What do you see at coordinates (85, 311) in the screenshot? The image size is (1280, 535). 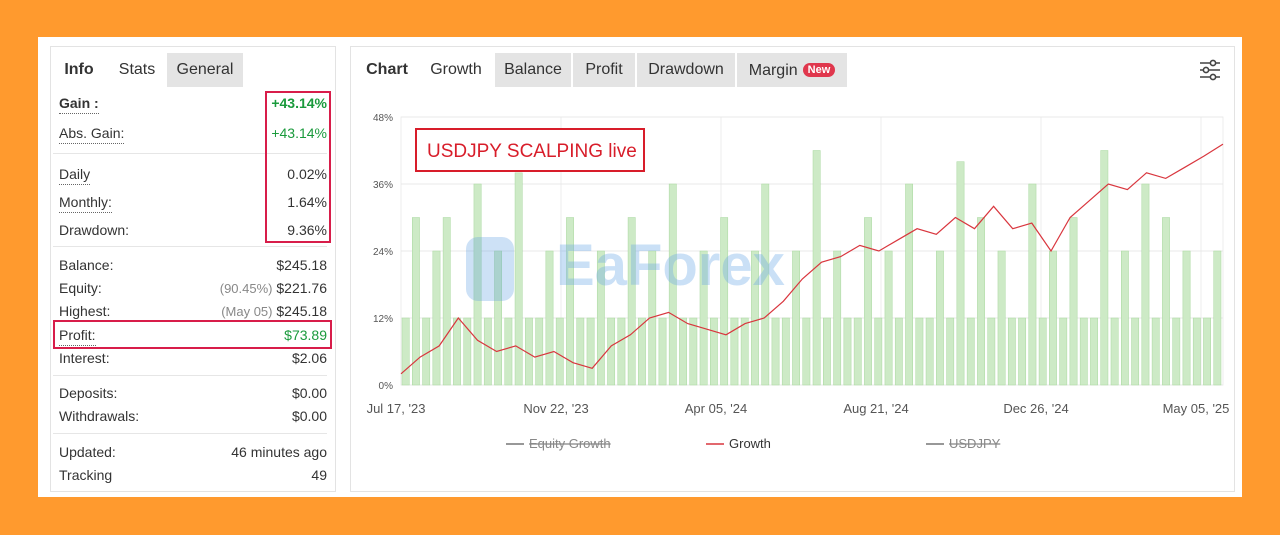 I see `stat-label: Highest:` at bounding box center [85, 311].